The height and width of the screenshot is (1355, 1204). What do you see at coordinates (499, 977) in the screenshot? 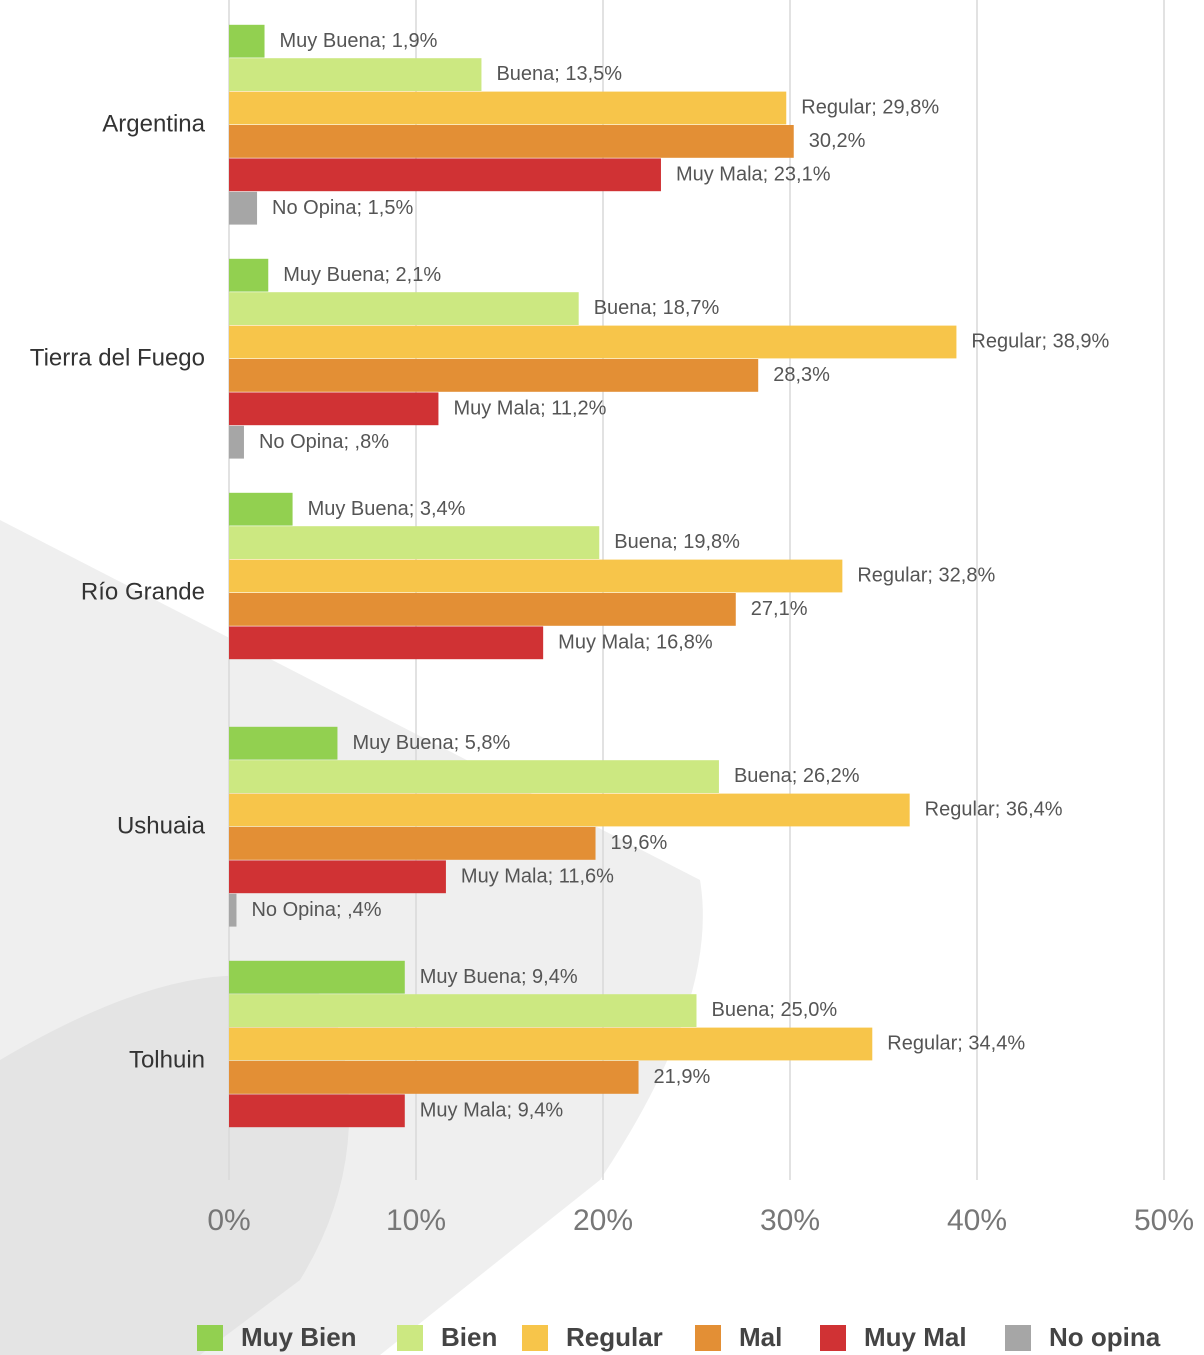
I see `data-label: Muy Buena; 9,4%` at bounding box center [499, 977].